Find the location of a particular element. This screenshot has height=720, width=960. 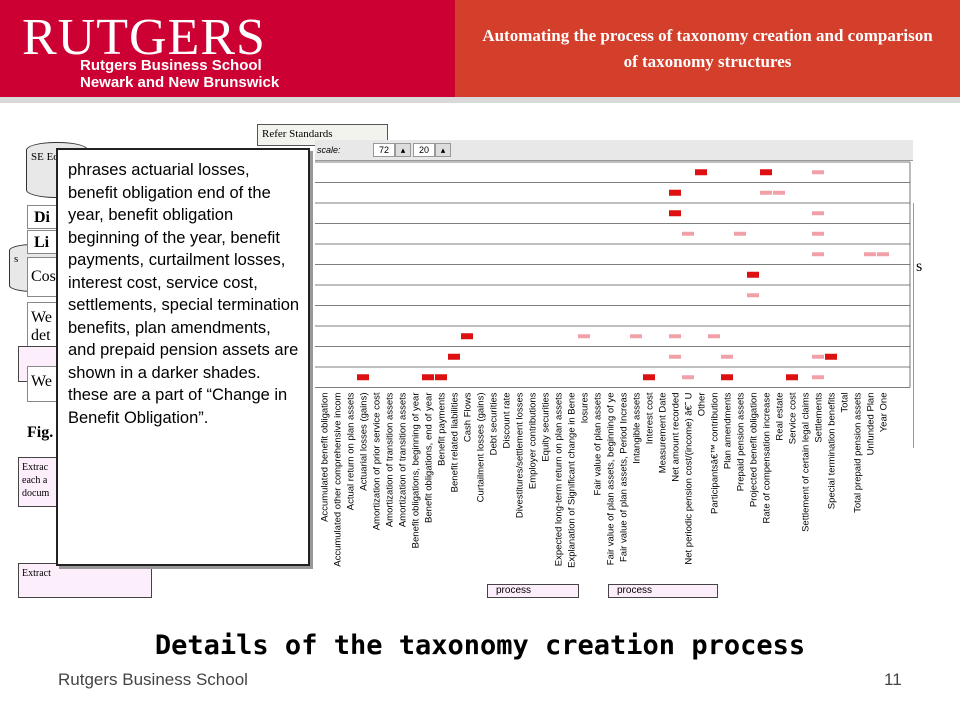

heatmap-tick-label: Amortization of prior service cost is located at coordinates (377, 461).